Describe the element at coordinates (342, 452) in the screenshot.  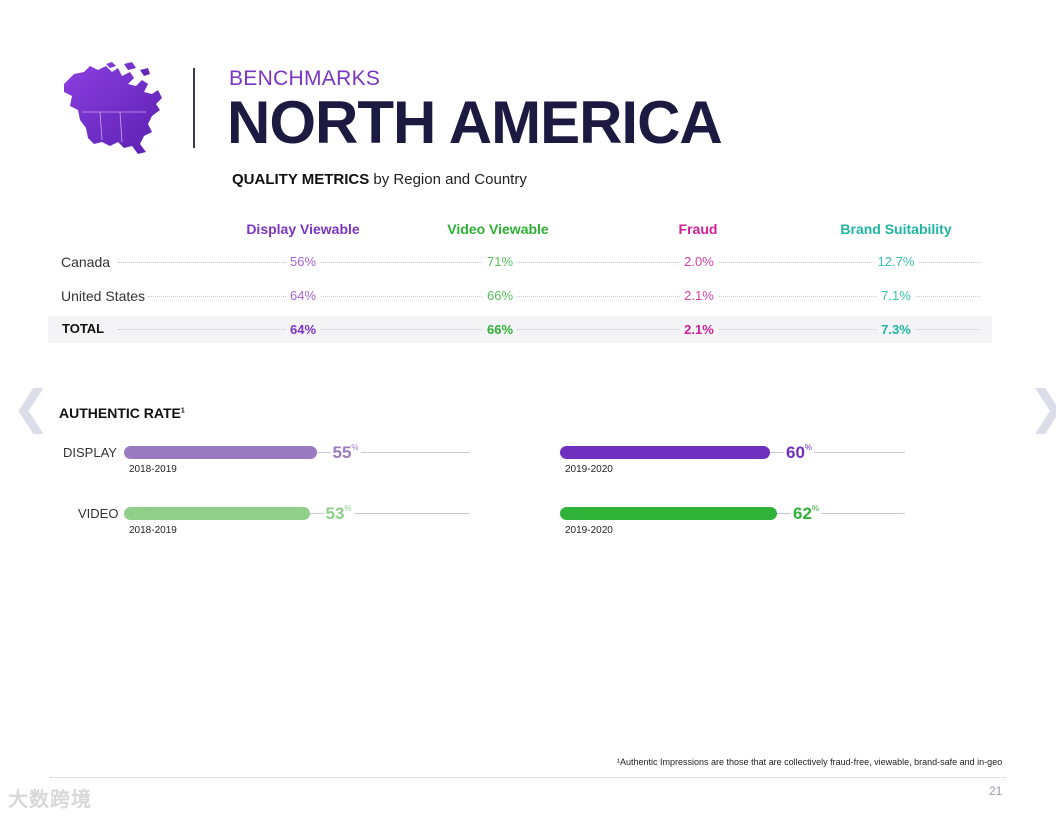
I see `bar-value-number: 55` at that location.